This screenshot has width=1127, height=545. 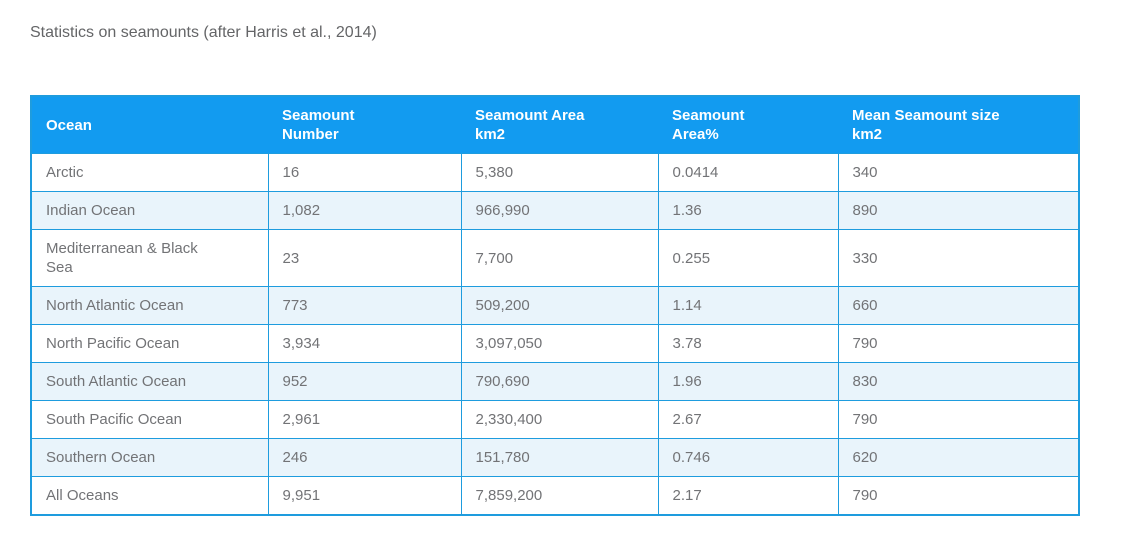 What do you see at coordinates (867, 134) in the screenshot?
I see `column-header-mean-seamount-size-line2: km2` at bounding box center [867, 134].